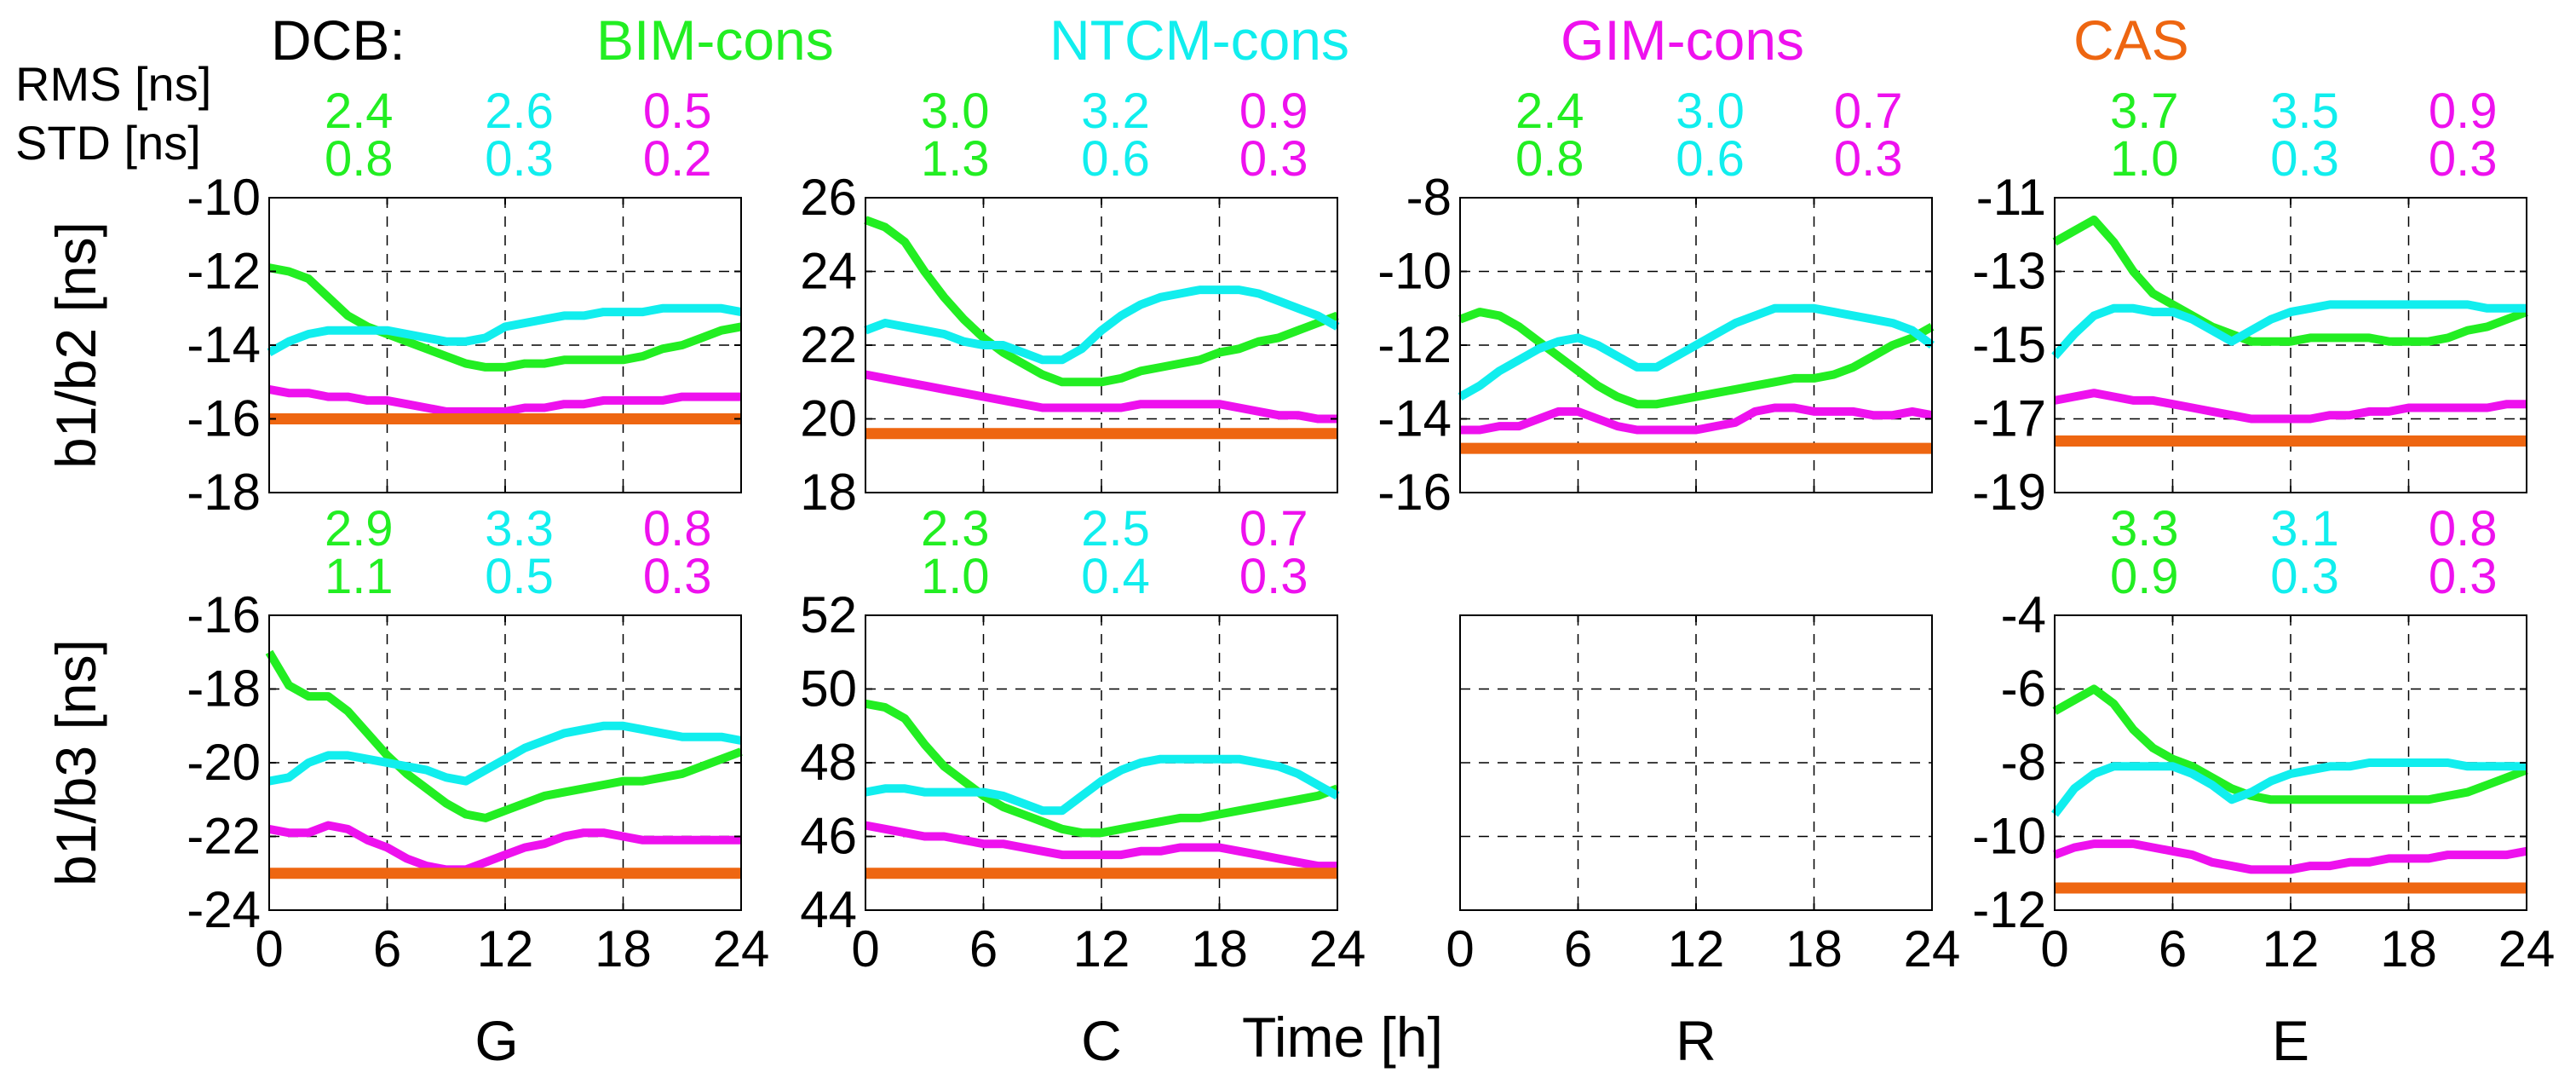 This screenshot has width=2576, height=1084. I want to click on y-tick-label: -20, so click(224, 763).